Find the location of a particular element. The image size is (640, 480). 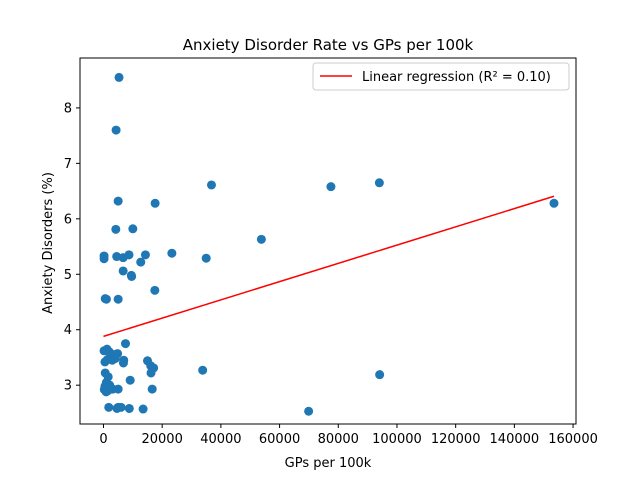

y-axis-label: Anxiety Disorders (%) is located at coordinates (48, 243).